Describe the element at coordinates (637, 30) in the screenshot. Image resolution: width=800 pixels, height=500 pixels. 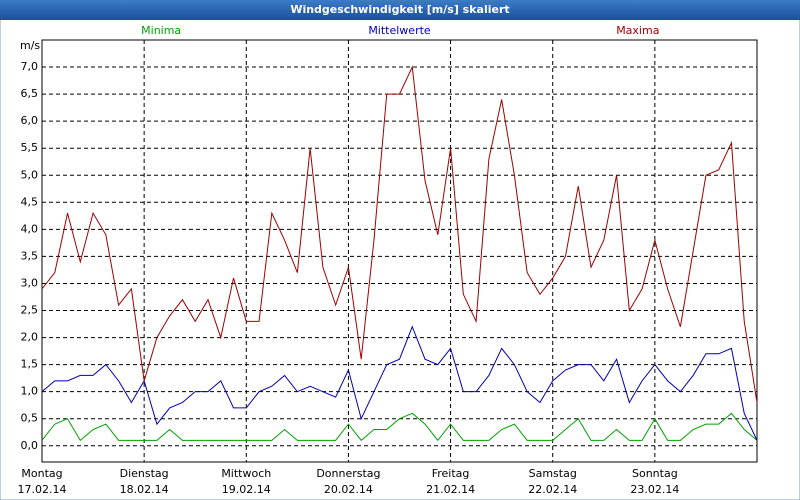
I see `legend-entry: Maxima` at that location.